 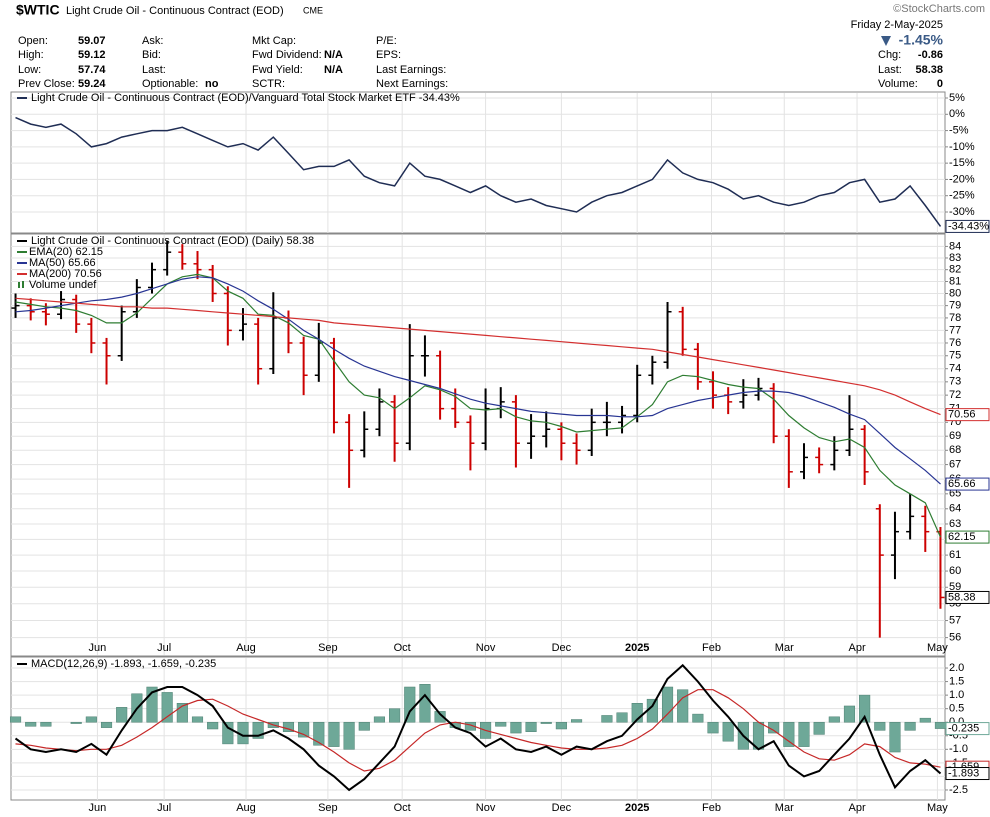 What do you see at coordinates (29, 70) in the screenshot?
I see `quote-label: Low:` at bounding box center [29, 70].